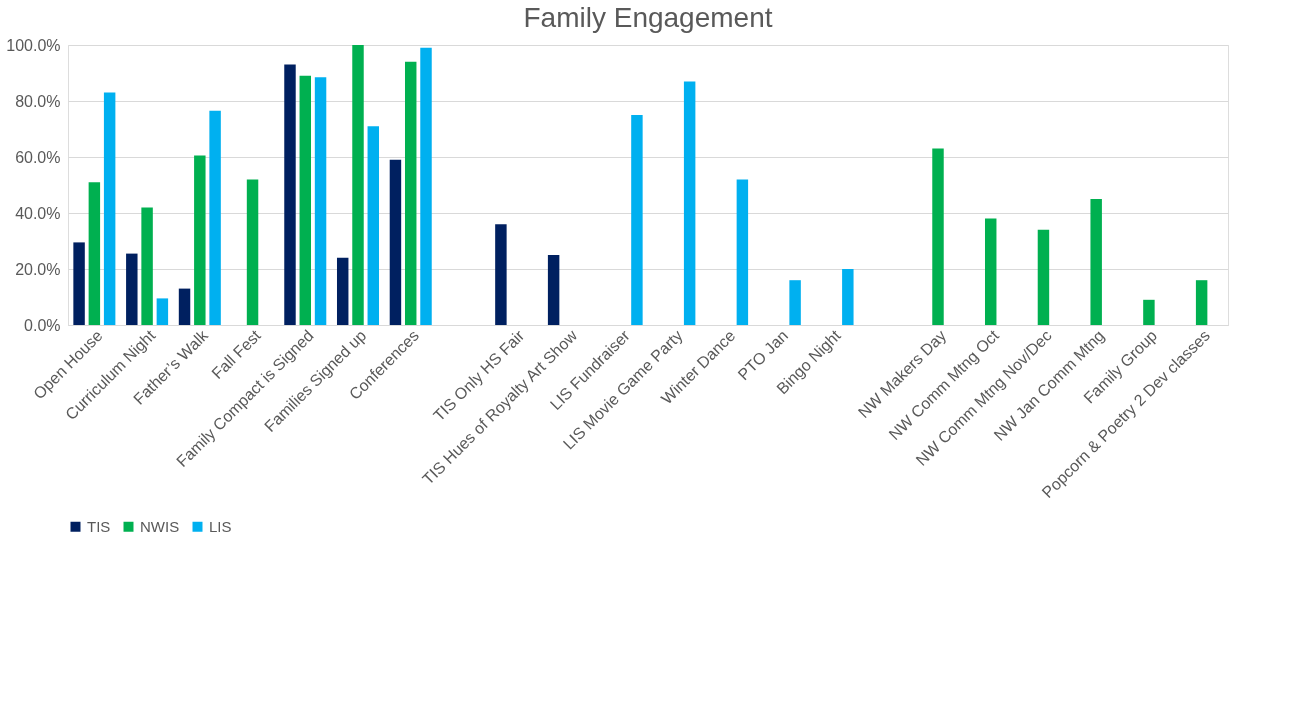 Image resolution: width=1304 pixels, height=709 pixels. Describe the element at coordinates (220, 526) in the screenshot. I see `legend-label: LIS` at that location.